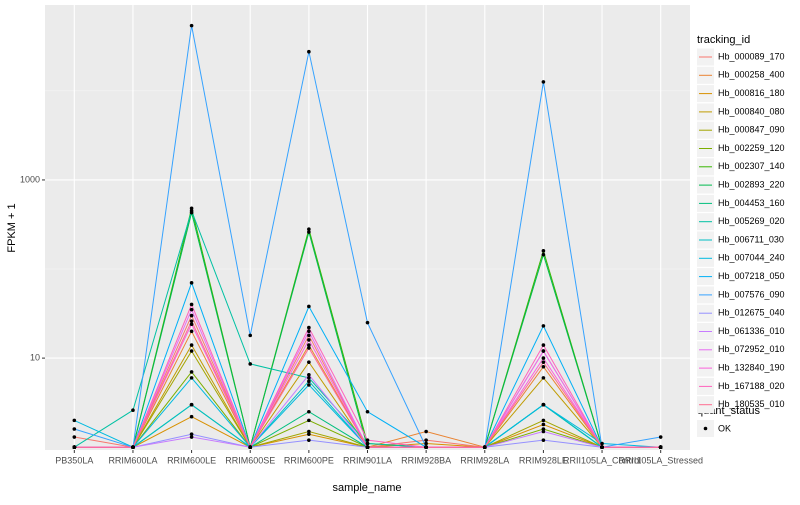 Image resolution: width=800 pixels, height=505 pixels. Describe the element at coordinates (751, 221) in the screenshot. I see `legend-label: Hb_005269_020` at that location.